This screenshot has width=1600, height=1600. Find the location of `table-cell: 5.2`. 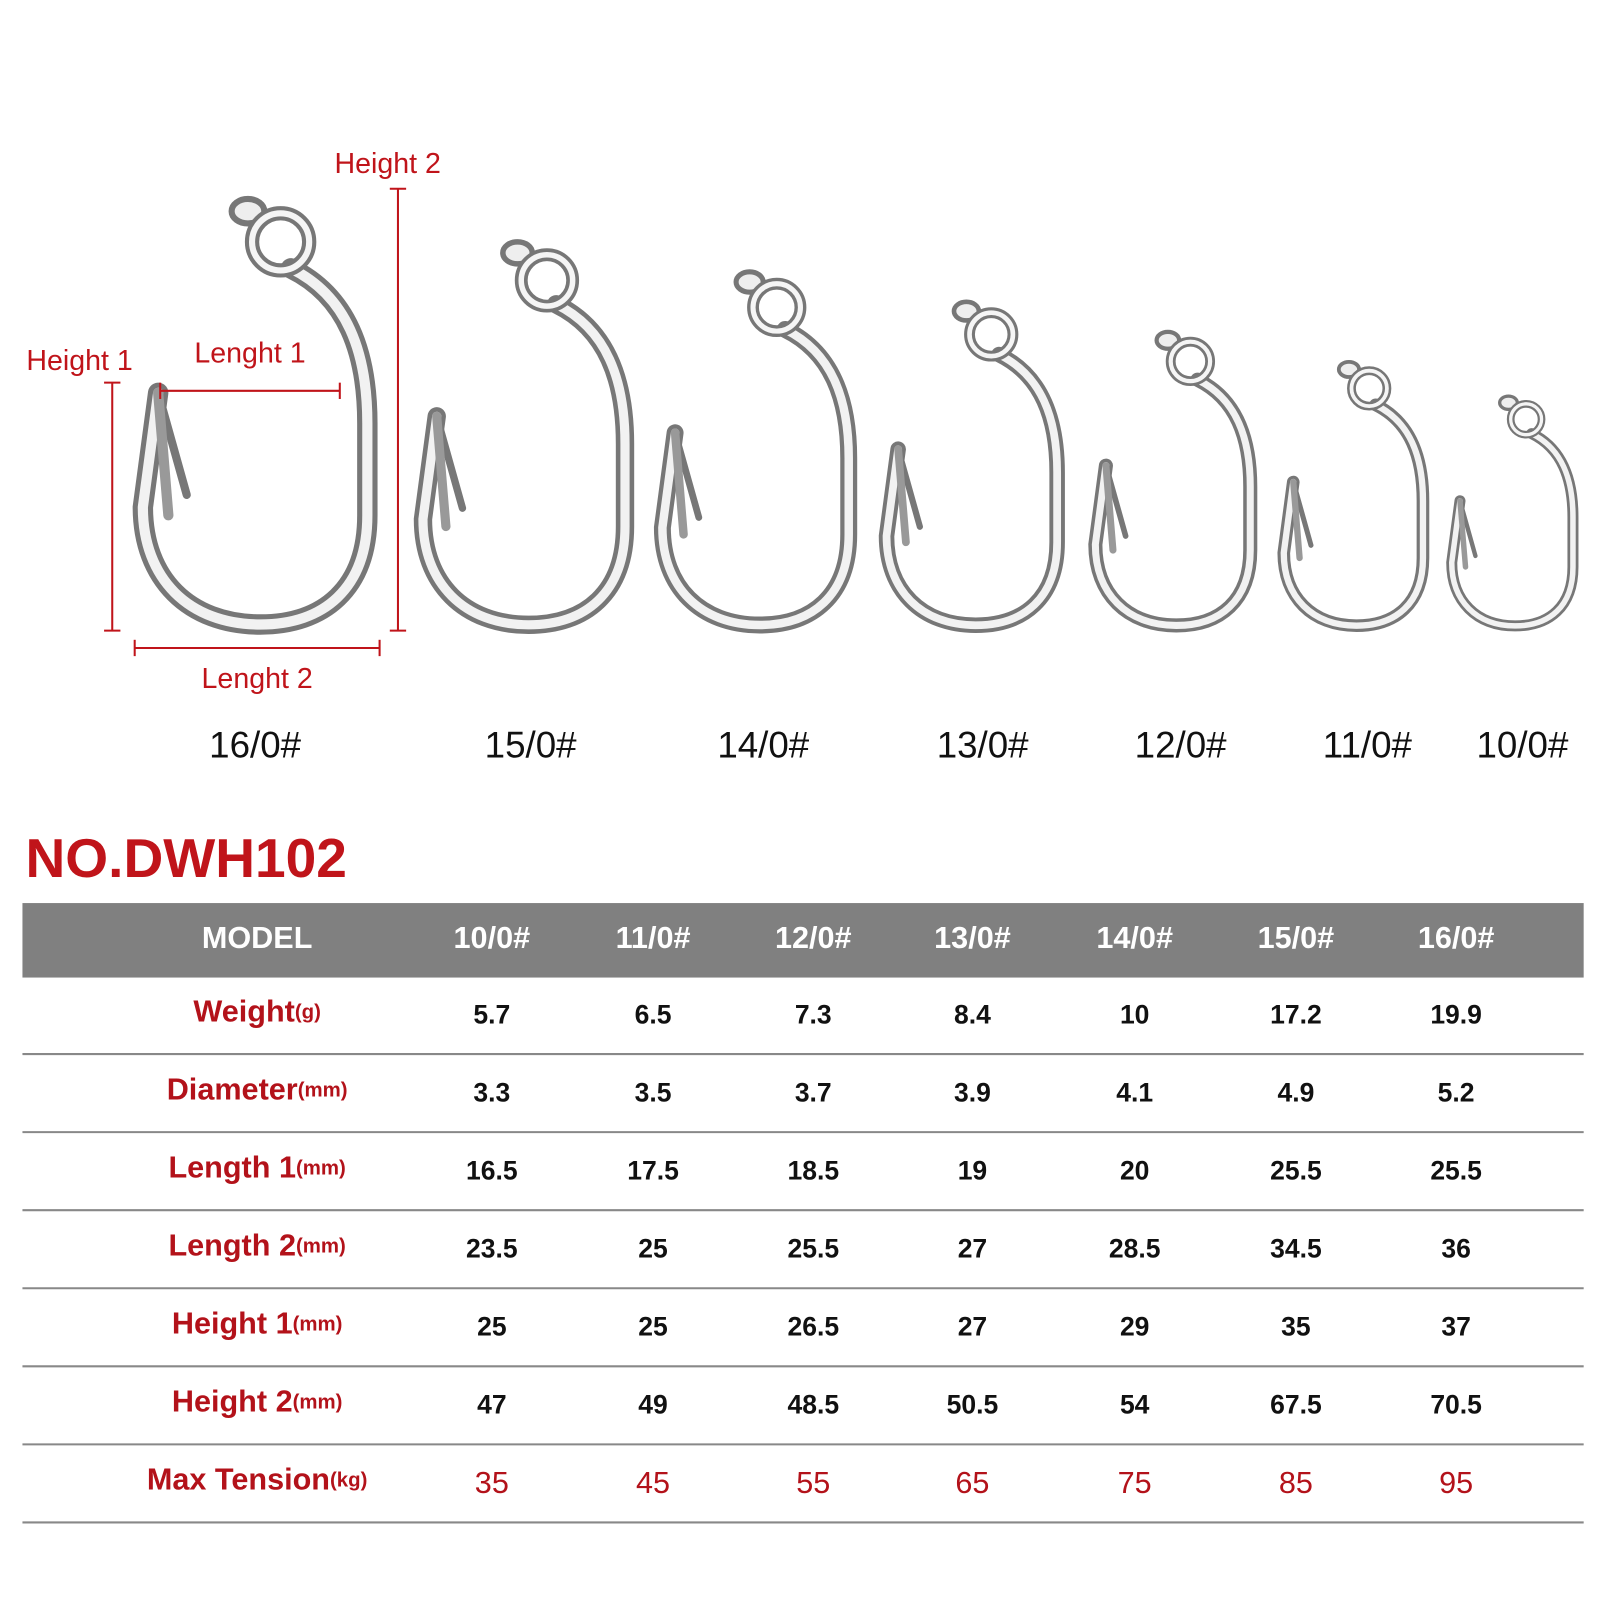

table-cell: 5.2 is located at coordinates (1456, 1092).